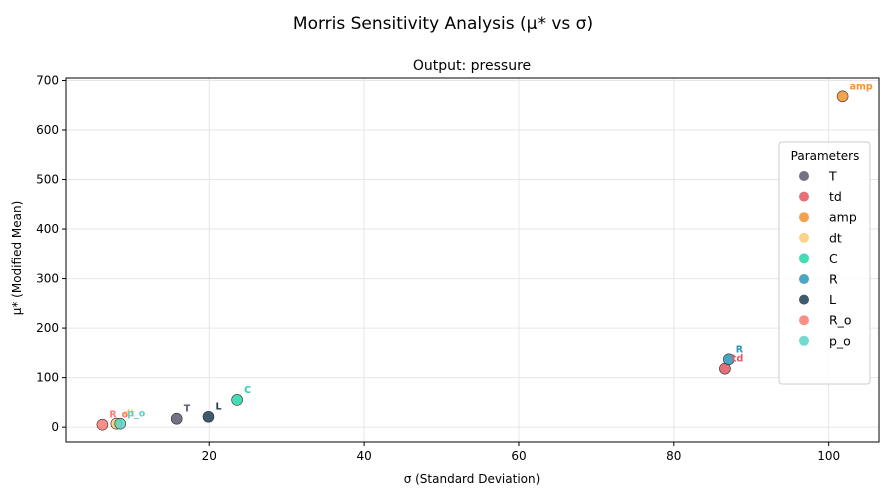 The image size is (887, 495). I want to click on point-label-r-o: R_o, so click(118, 415).